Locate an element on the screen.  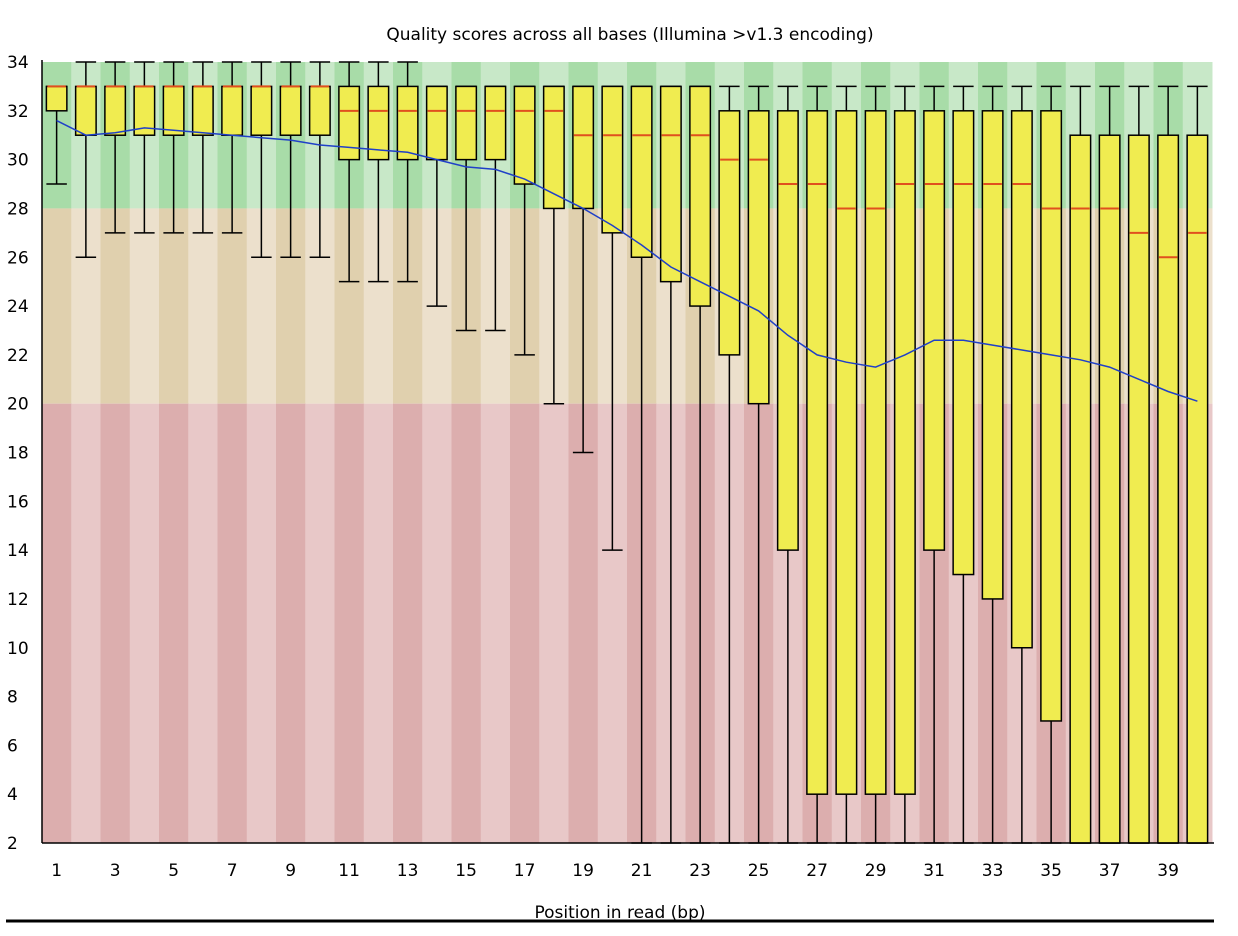
x-axis-label: Position in read (bp) is located at coordinates (619, 913).